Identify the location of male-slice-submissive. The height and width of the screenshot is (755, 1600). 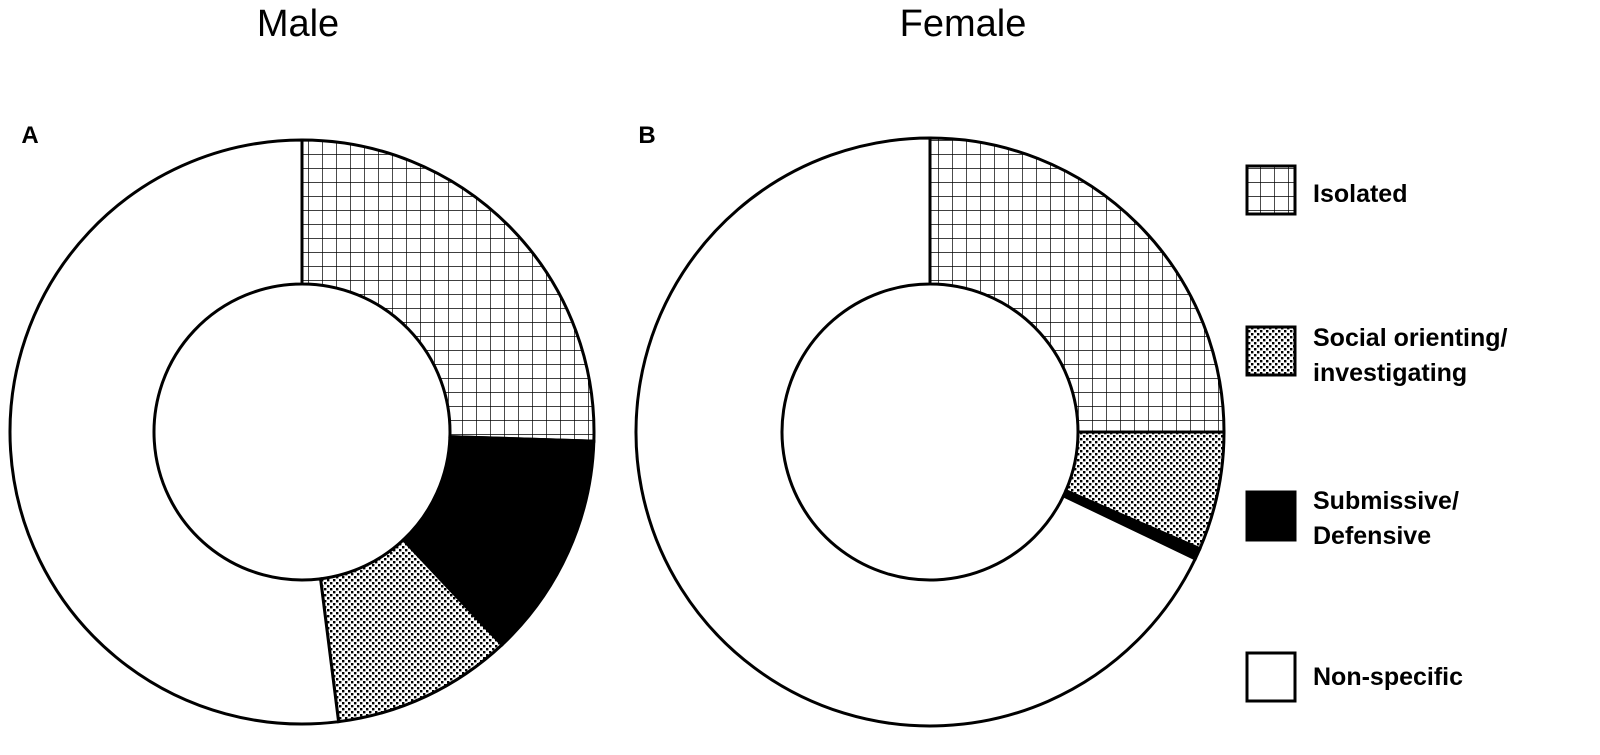
(498, 541).